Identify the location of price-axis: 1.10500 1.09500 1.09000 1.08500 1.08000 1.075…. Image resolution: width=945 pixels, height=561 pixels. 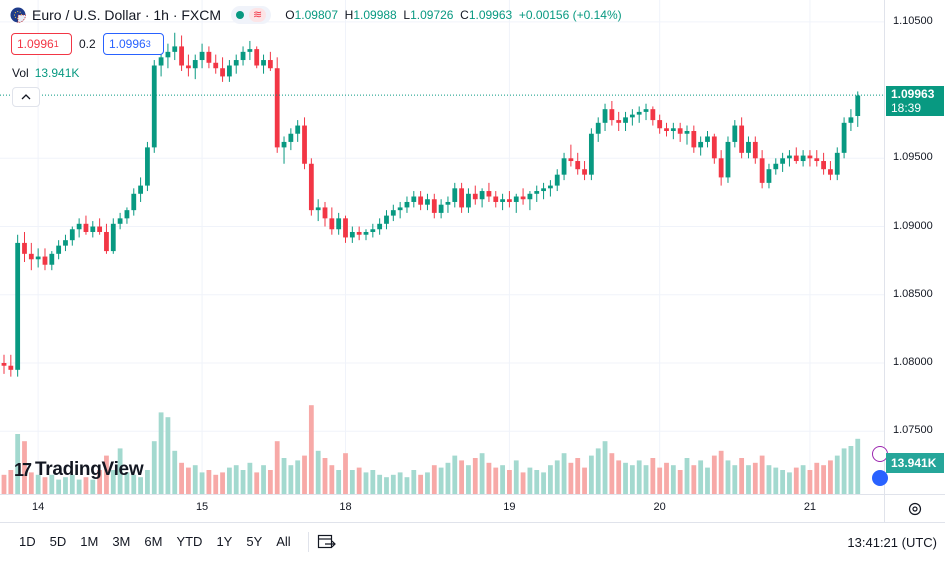
(908, 247).